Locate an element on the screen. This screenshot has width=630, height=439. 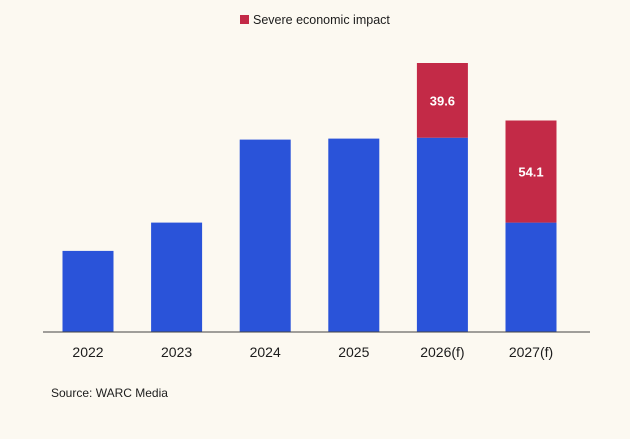
x-tick-label-2026(f): 2026(f) is located at coordinates (442, 352).